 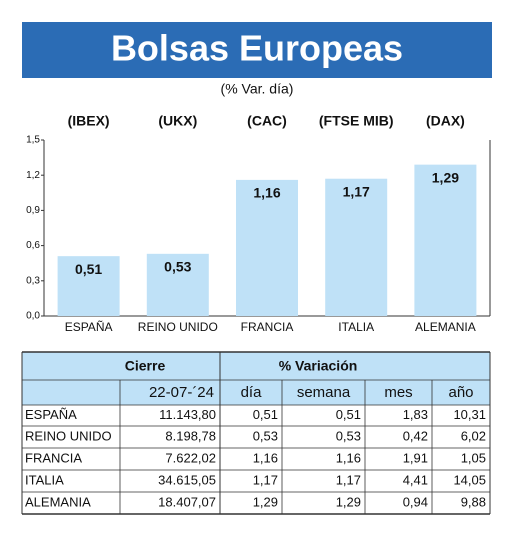 What do you see at coordinates (33, 280) in the screenshot?
I see `y-tick-label: 0,3` at bounding box center [33, 280].